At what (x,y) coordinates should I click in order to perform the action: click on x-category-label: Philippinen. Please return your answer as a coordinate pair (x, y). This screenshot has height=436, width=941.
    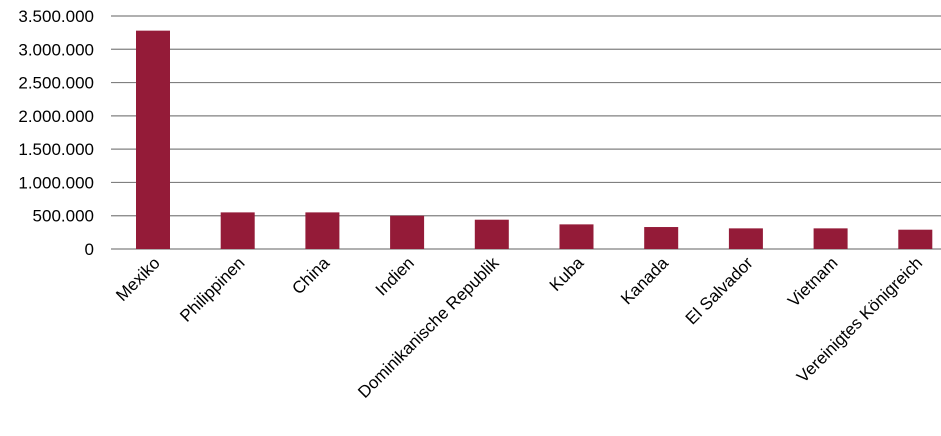
    Looking at the image, I should click on (212, 289).